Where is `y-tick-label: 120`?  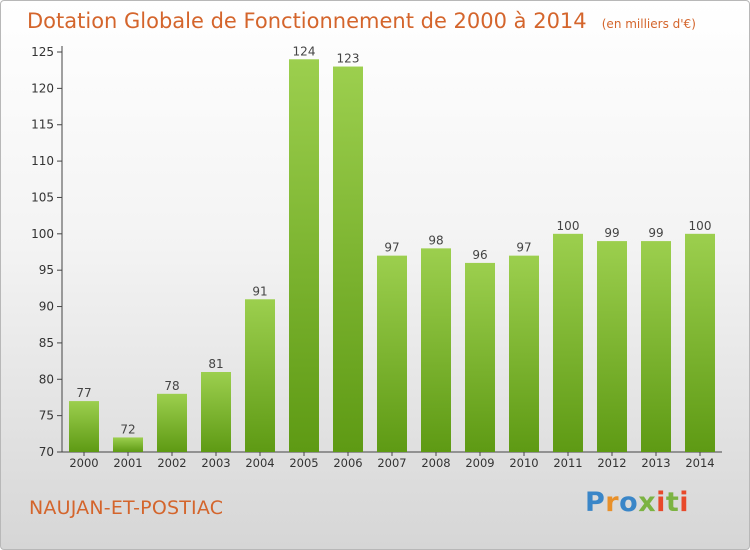 y-tick-label: 120 is located at coordinates (42, 88).